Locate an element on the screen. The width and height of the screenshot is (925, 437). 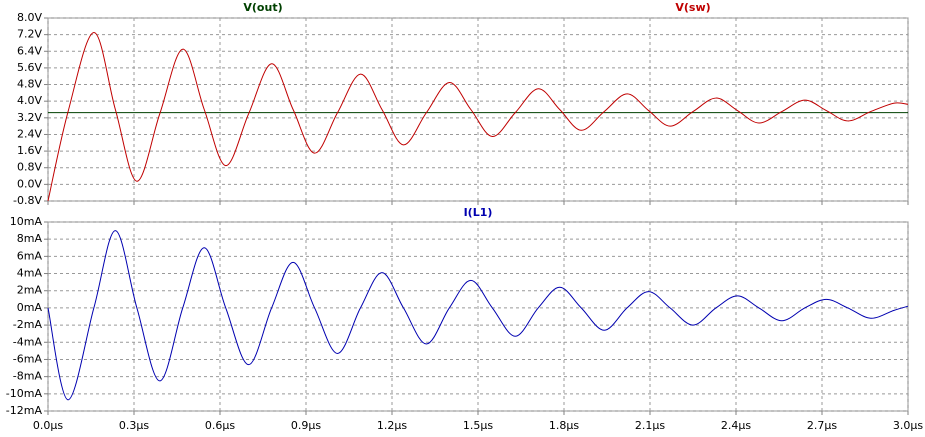
y-tick-label: 7.2V is located at coordinates (29, 34).